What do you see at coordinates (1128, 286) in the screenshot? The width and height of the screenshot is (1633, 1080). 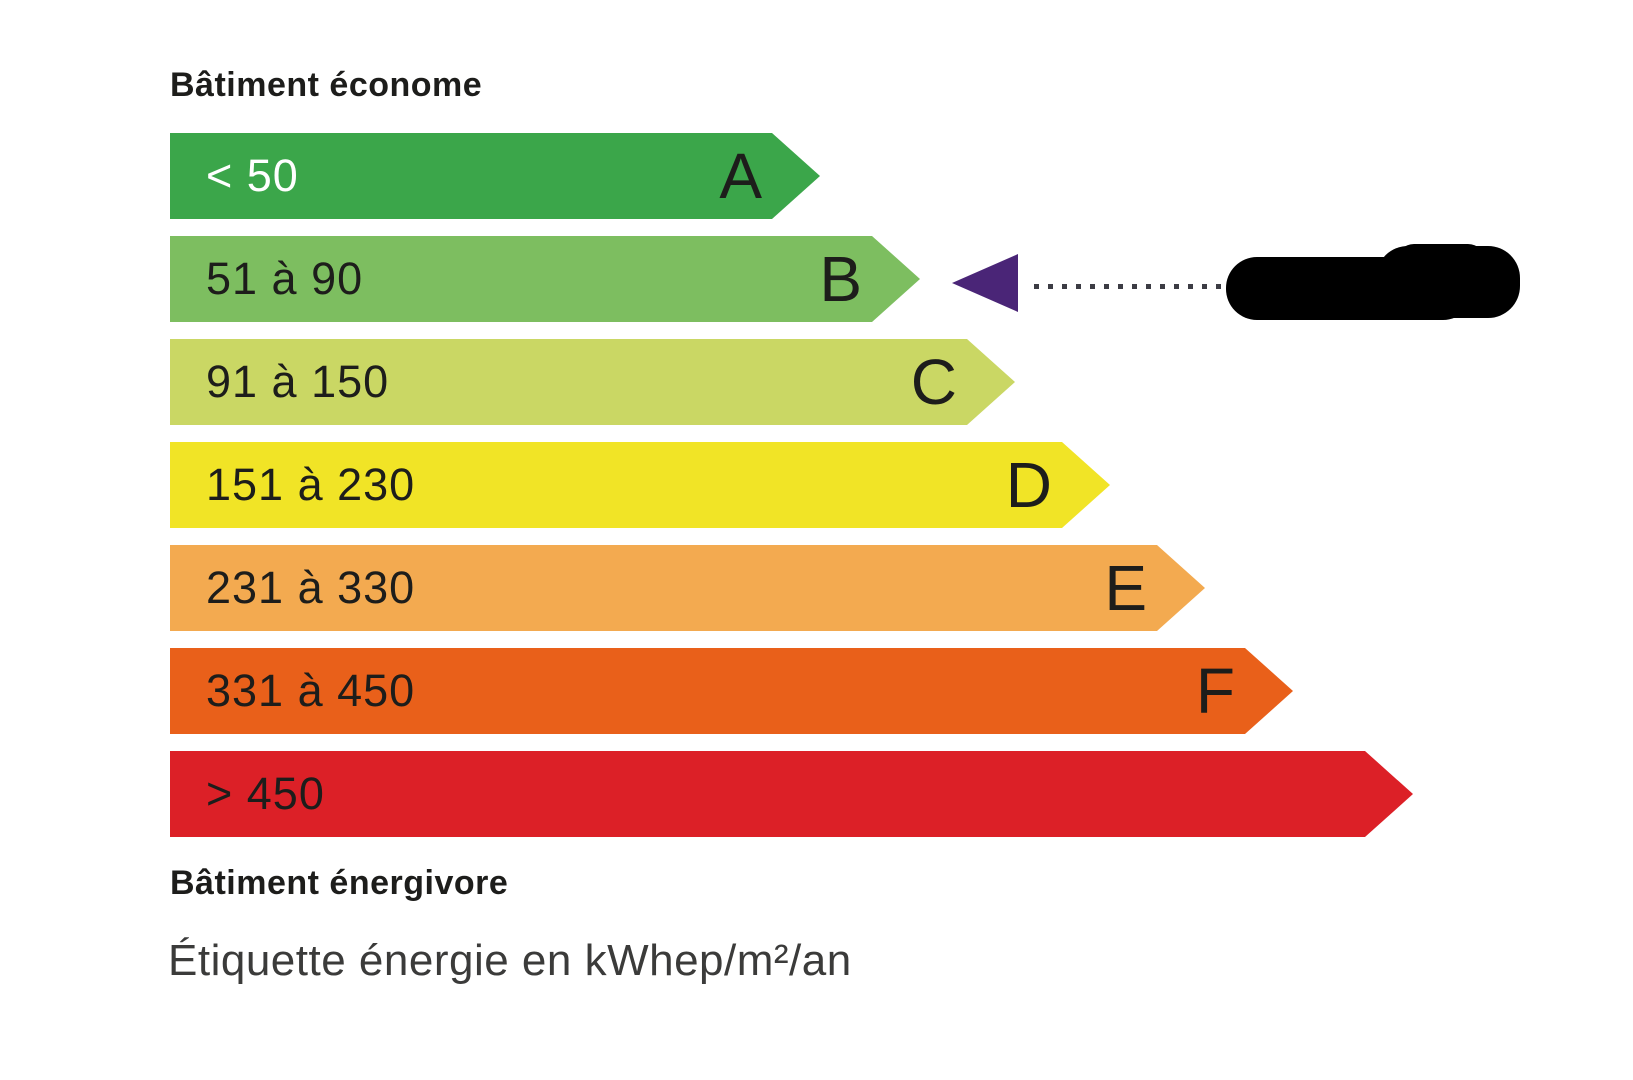 I see `dotted-connector-line` at bounding box center [1128, 286].